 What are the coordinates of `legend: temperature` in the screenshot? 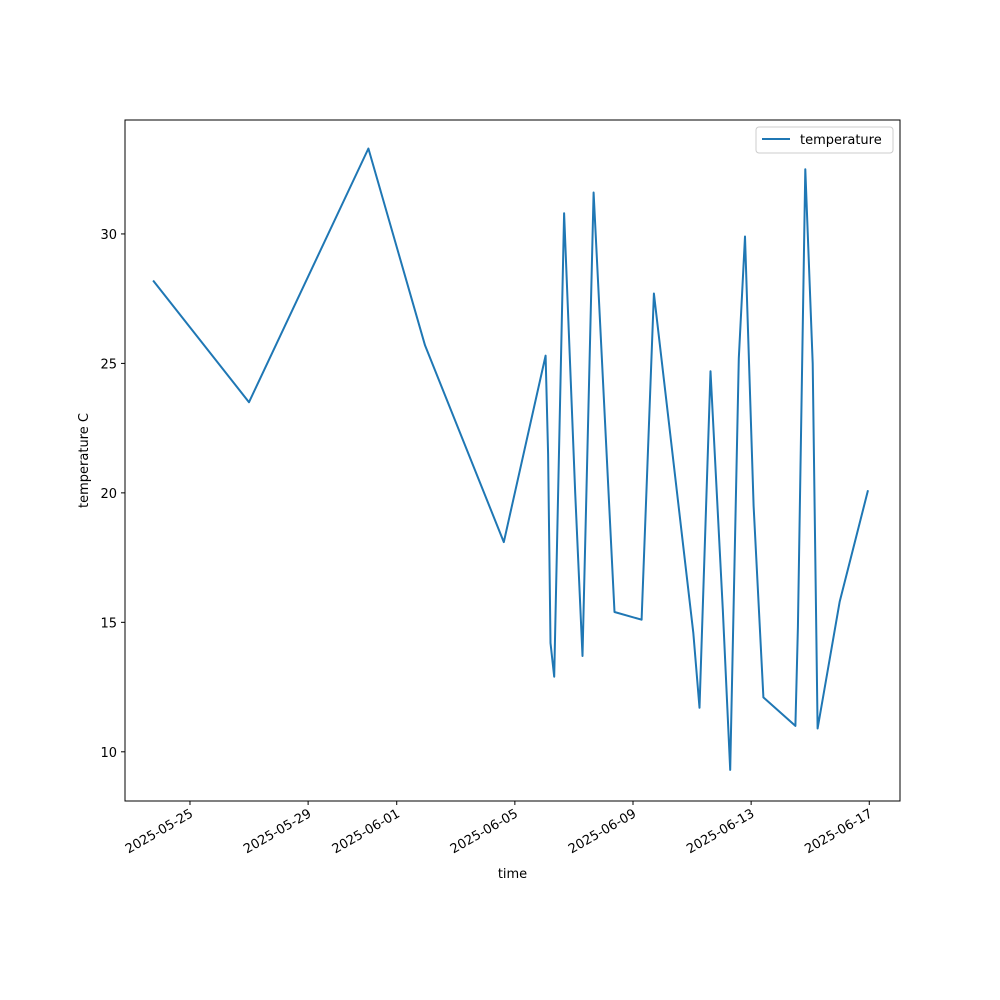 It's located at (824, 140).